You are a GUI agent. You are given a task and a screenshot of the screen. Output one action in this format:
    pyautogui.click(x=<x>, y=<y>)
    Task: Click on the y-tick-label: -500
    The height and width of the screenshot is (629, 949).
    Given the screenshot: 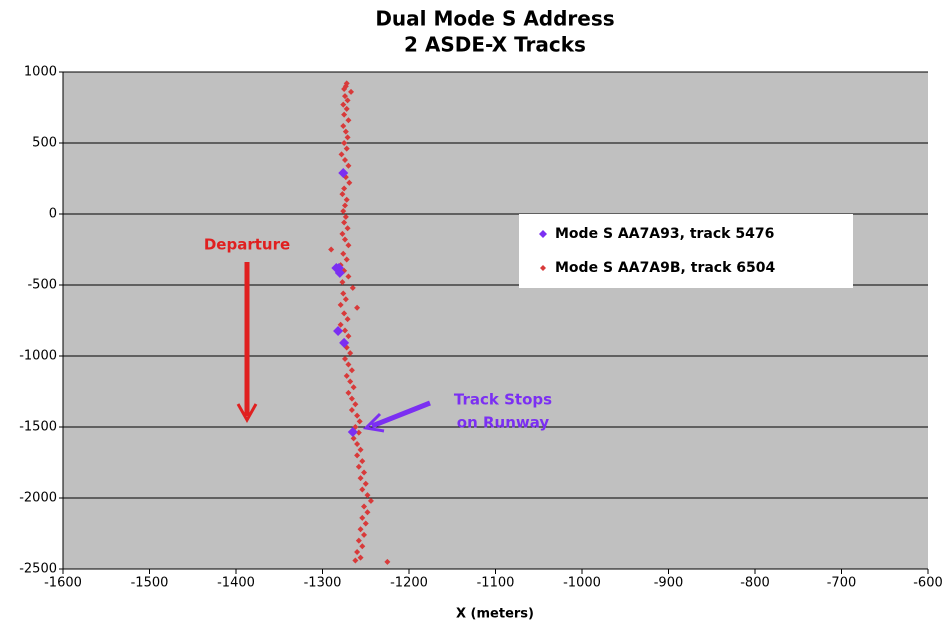 What is the action you would take?
    pyautogui.click(x=42, y=285)
    